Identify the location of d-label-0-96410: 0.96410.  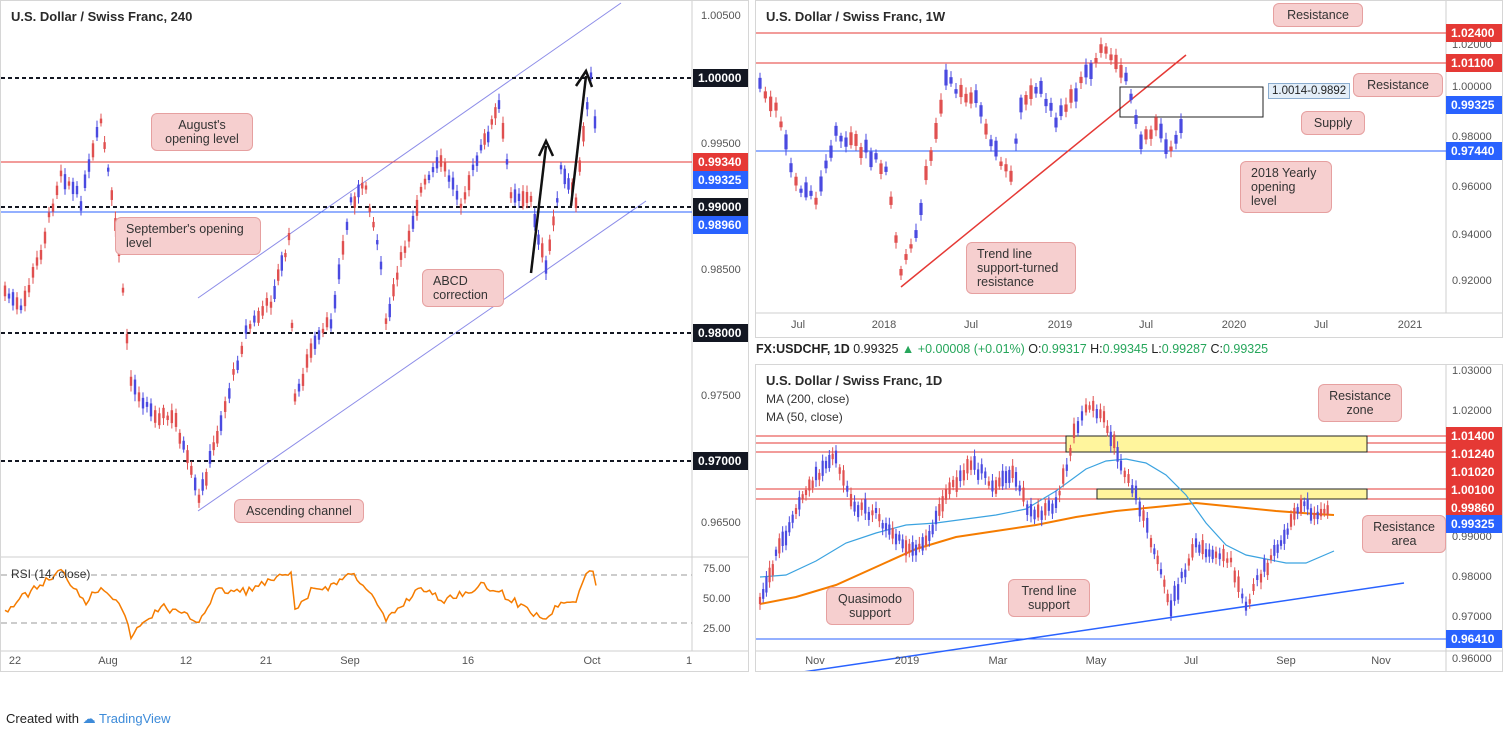
(1474, 639).